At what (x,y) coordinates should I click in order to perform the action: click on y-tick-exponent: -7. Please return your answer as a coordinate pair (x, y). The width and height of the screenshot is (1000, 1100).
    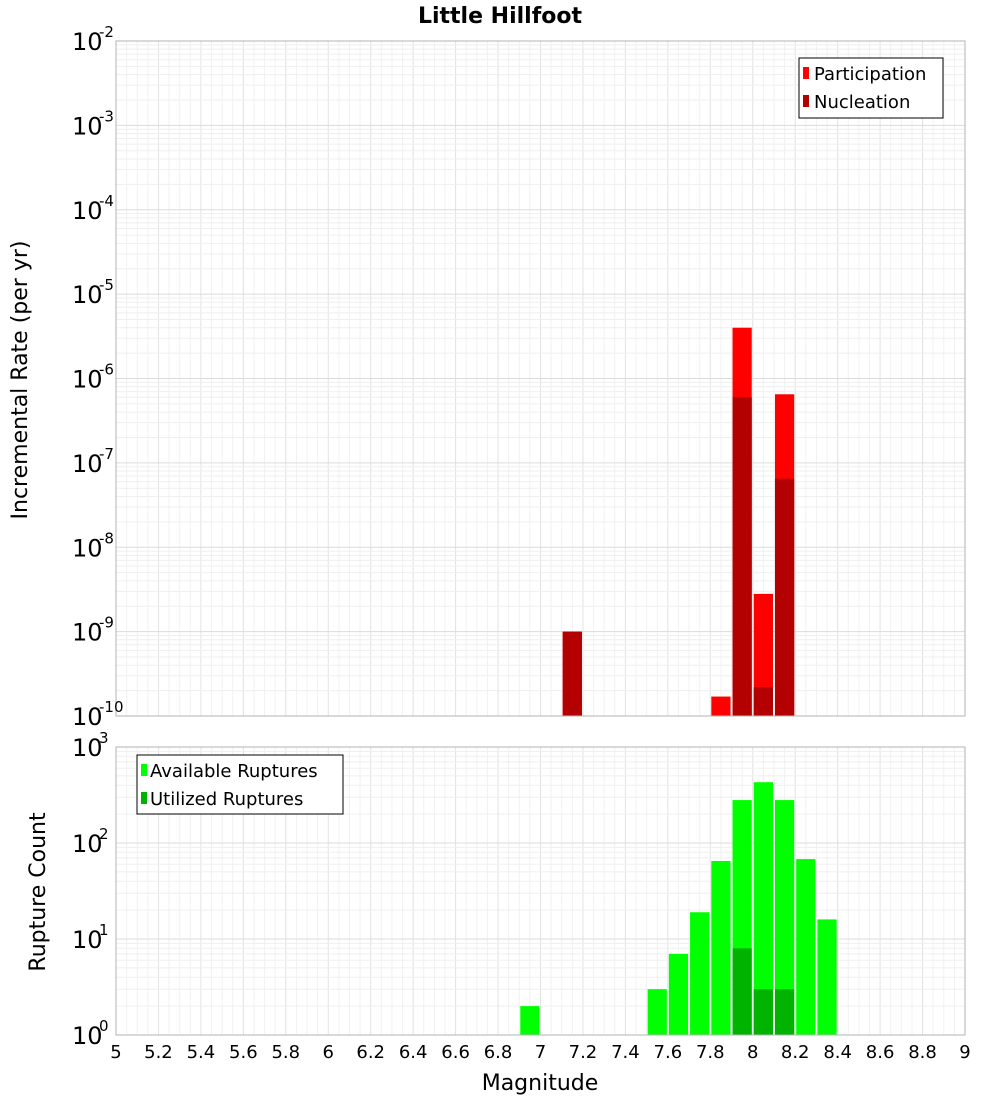
    Looking at the image, I should click on (106, 454).